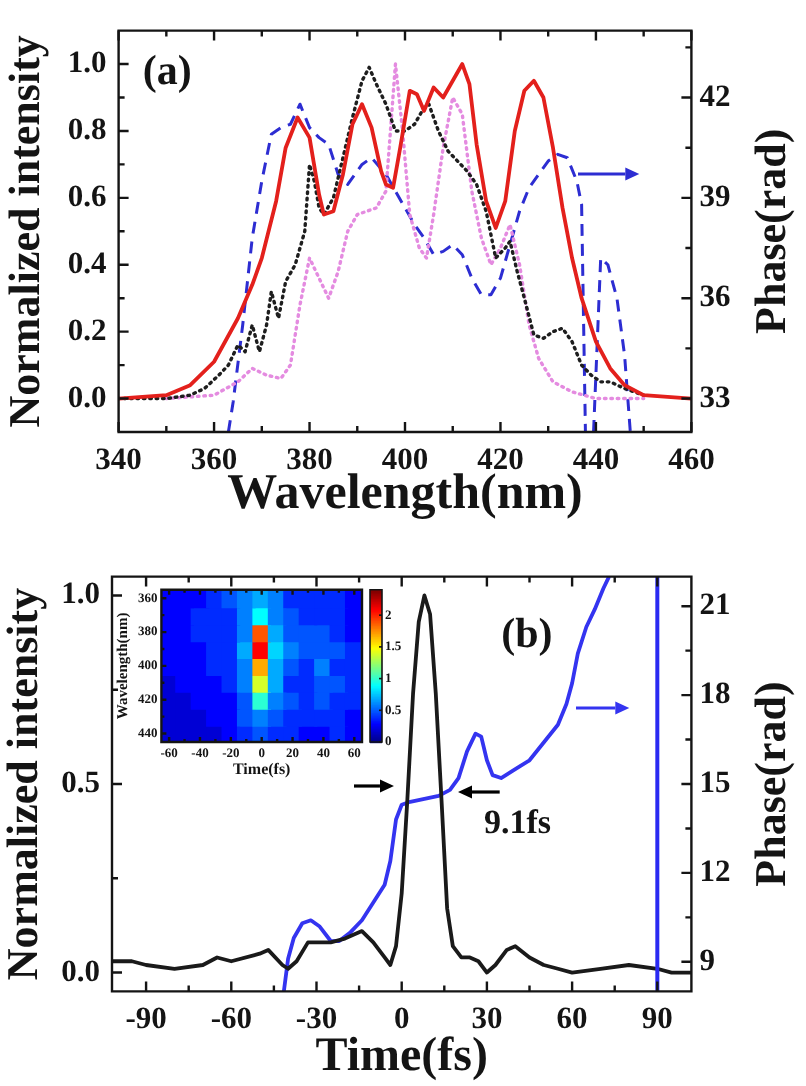 This screenshot has height=1086, width=806. What do you see at coordinates (167, 69) in the screenshot?
I see `annotation: (a)` at bounding box center [167, 69].